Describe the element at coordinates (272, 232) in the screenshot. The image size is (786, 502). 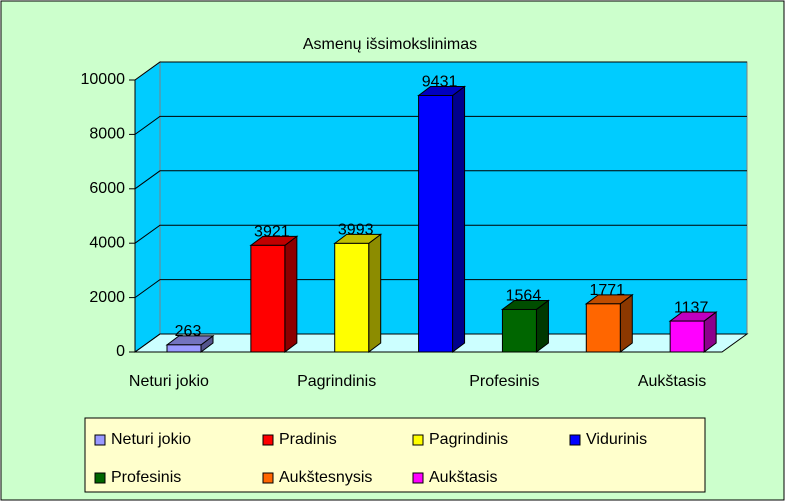
I see `value-label: 3921` at that location.